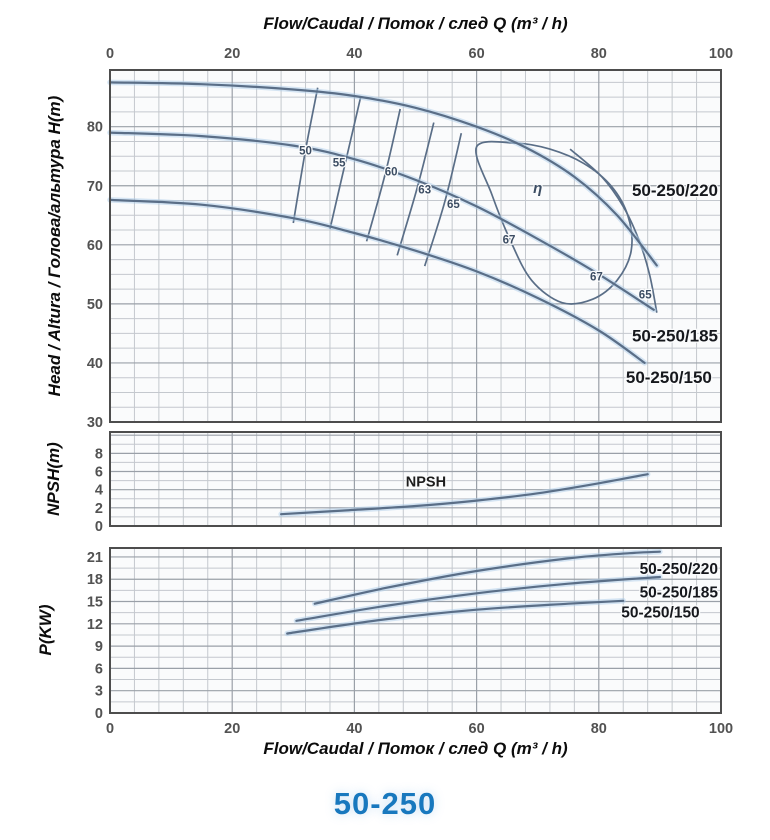  What do you see at coordinates (95, 187) in the screenshot?
I see `y-tick-label: 70` at bounding box center [95, 187].